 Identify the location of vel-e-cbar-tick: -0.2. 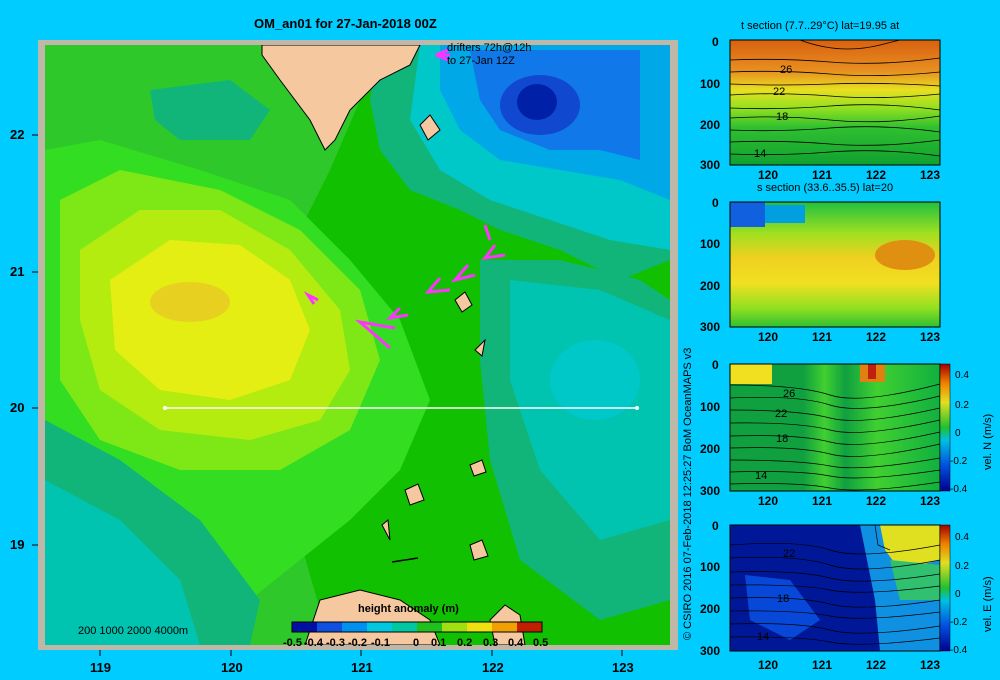
(959, 622).